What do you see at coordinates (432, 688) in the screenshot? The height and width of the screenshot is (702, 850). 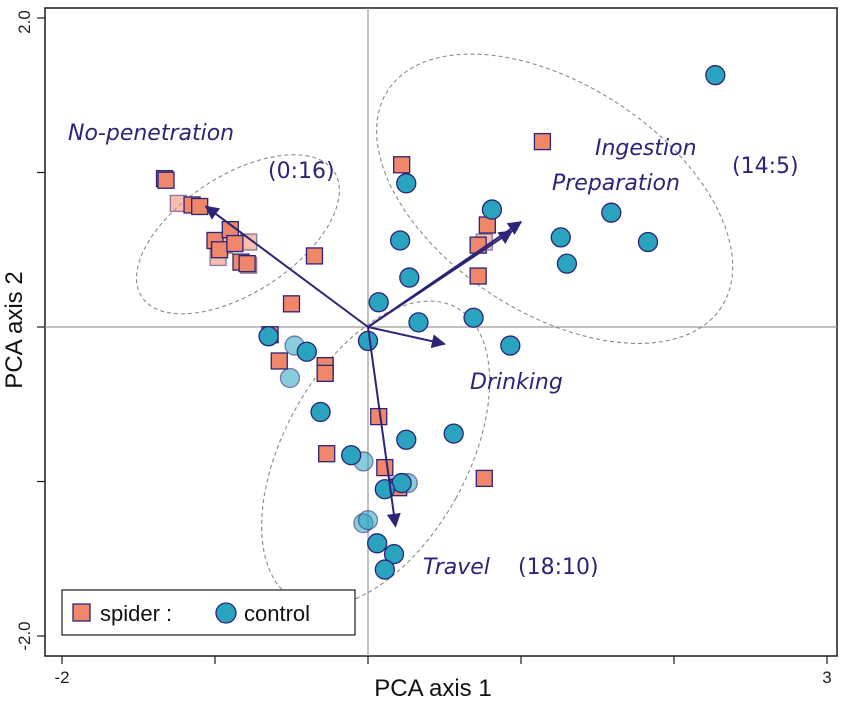 I see `x-axis-title: PCA axis 1` at bounding box center [432, 688].